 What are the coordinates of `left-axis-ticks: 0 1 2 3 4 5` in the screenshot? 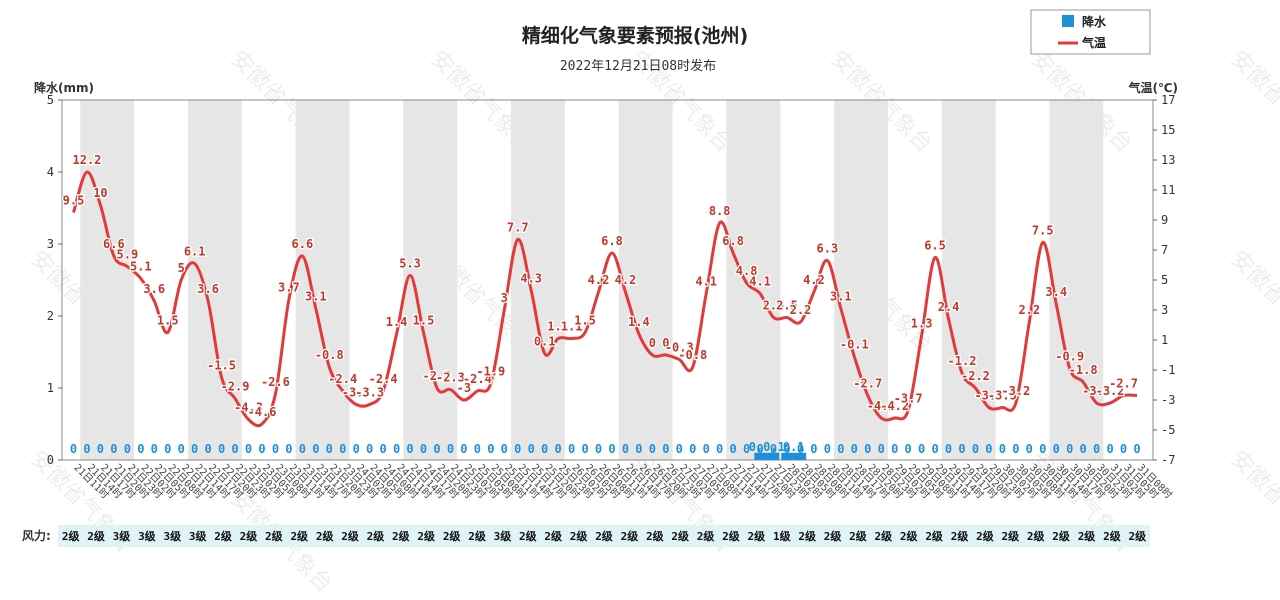 It's located at (54, 280).